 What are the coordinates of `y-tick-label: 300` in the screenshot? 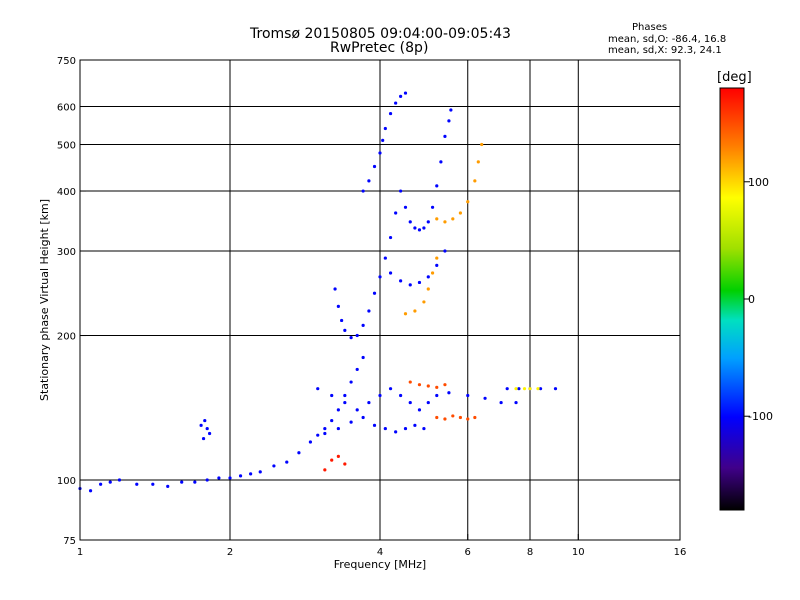 It's located at (66, 252).